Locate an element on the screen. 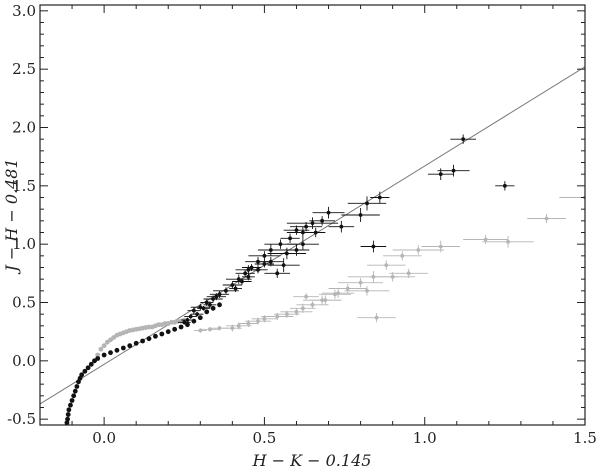 This screenshot has height=475, width=600. series-locus-gray is located at coordinates (139, 340).